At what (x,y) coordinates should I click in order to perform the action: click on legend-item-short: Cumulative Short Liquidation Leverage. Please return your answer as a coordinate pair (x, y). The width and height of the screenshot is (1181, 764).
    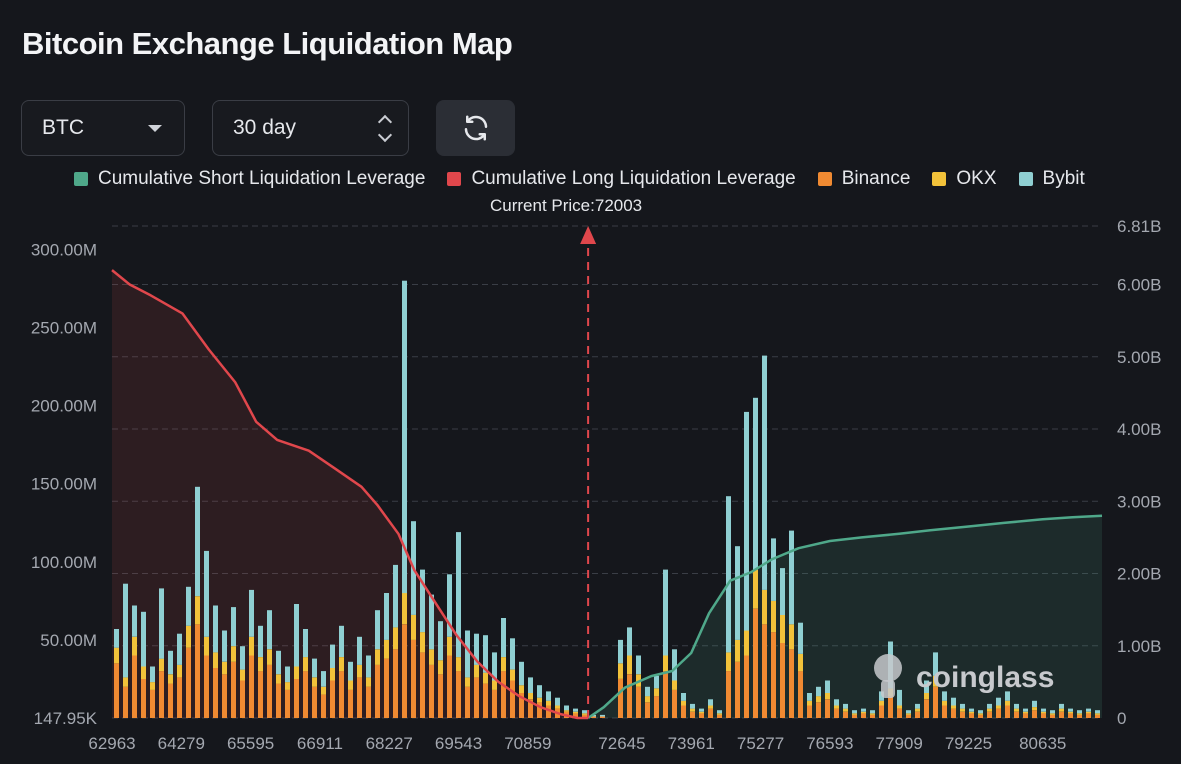
    Looking at the image, I should click on (249, 179).